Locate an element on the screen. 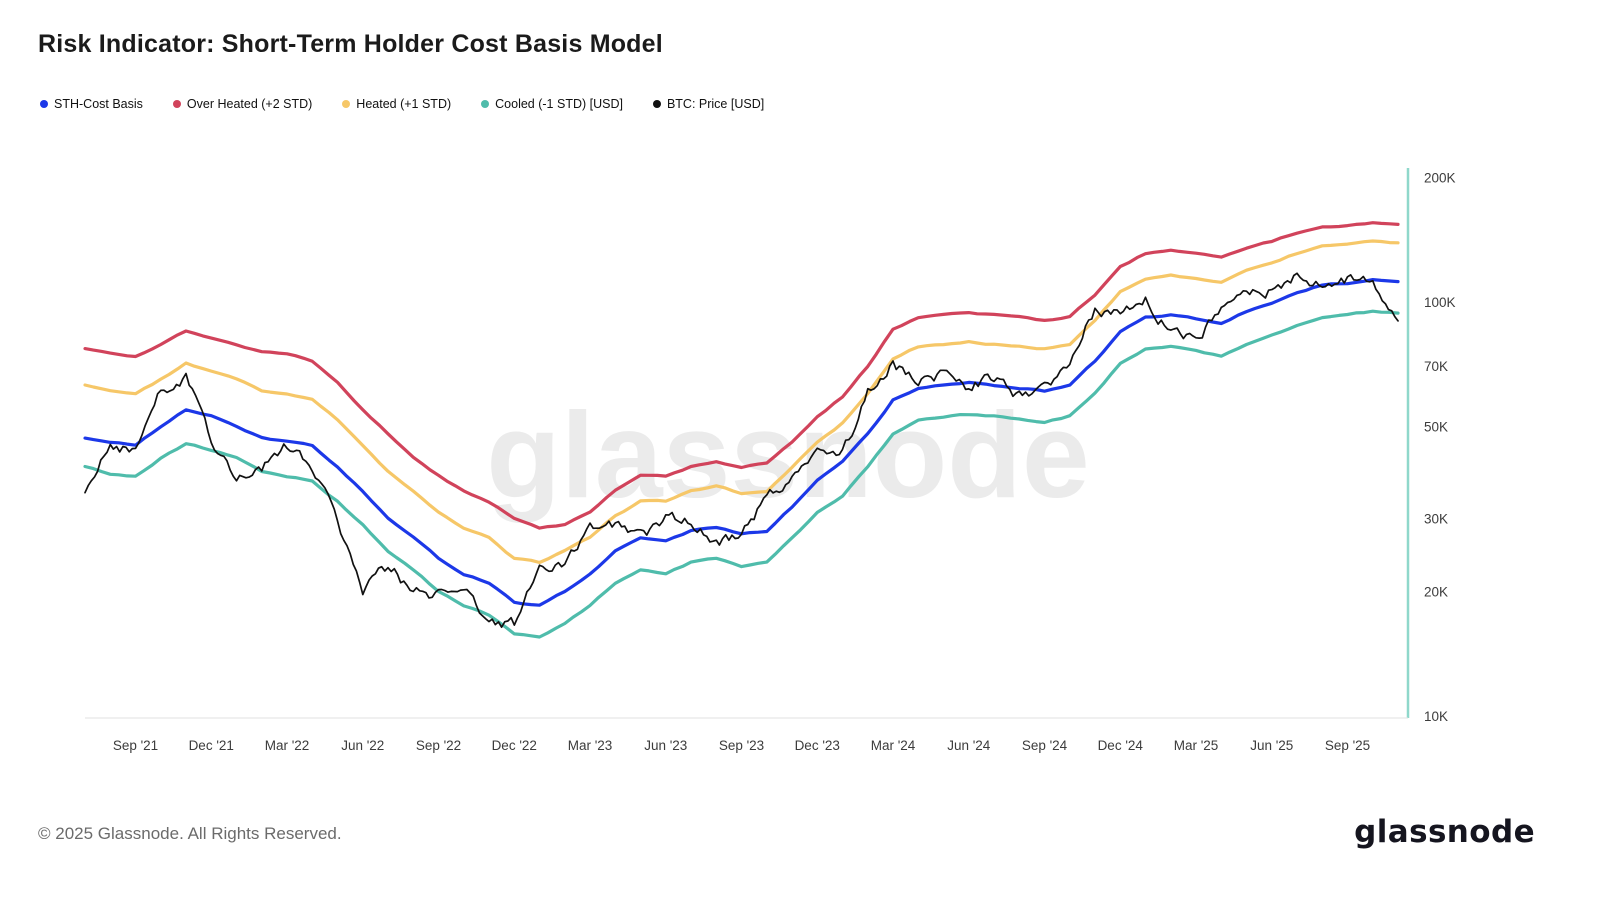  y-axis-labels: 200K 100K 70K 50K 30K 20K 10K is located at coordinates (1440, 447).